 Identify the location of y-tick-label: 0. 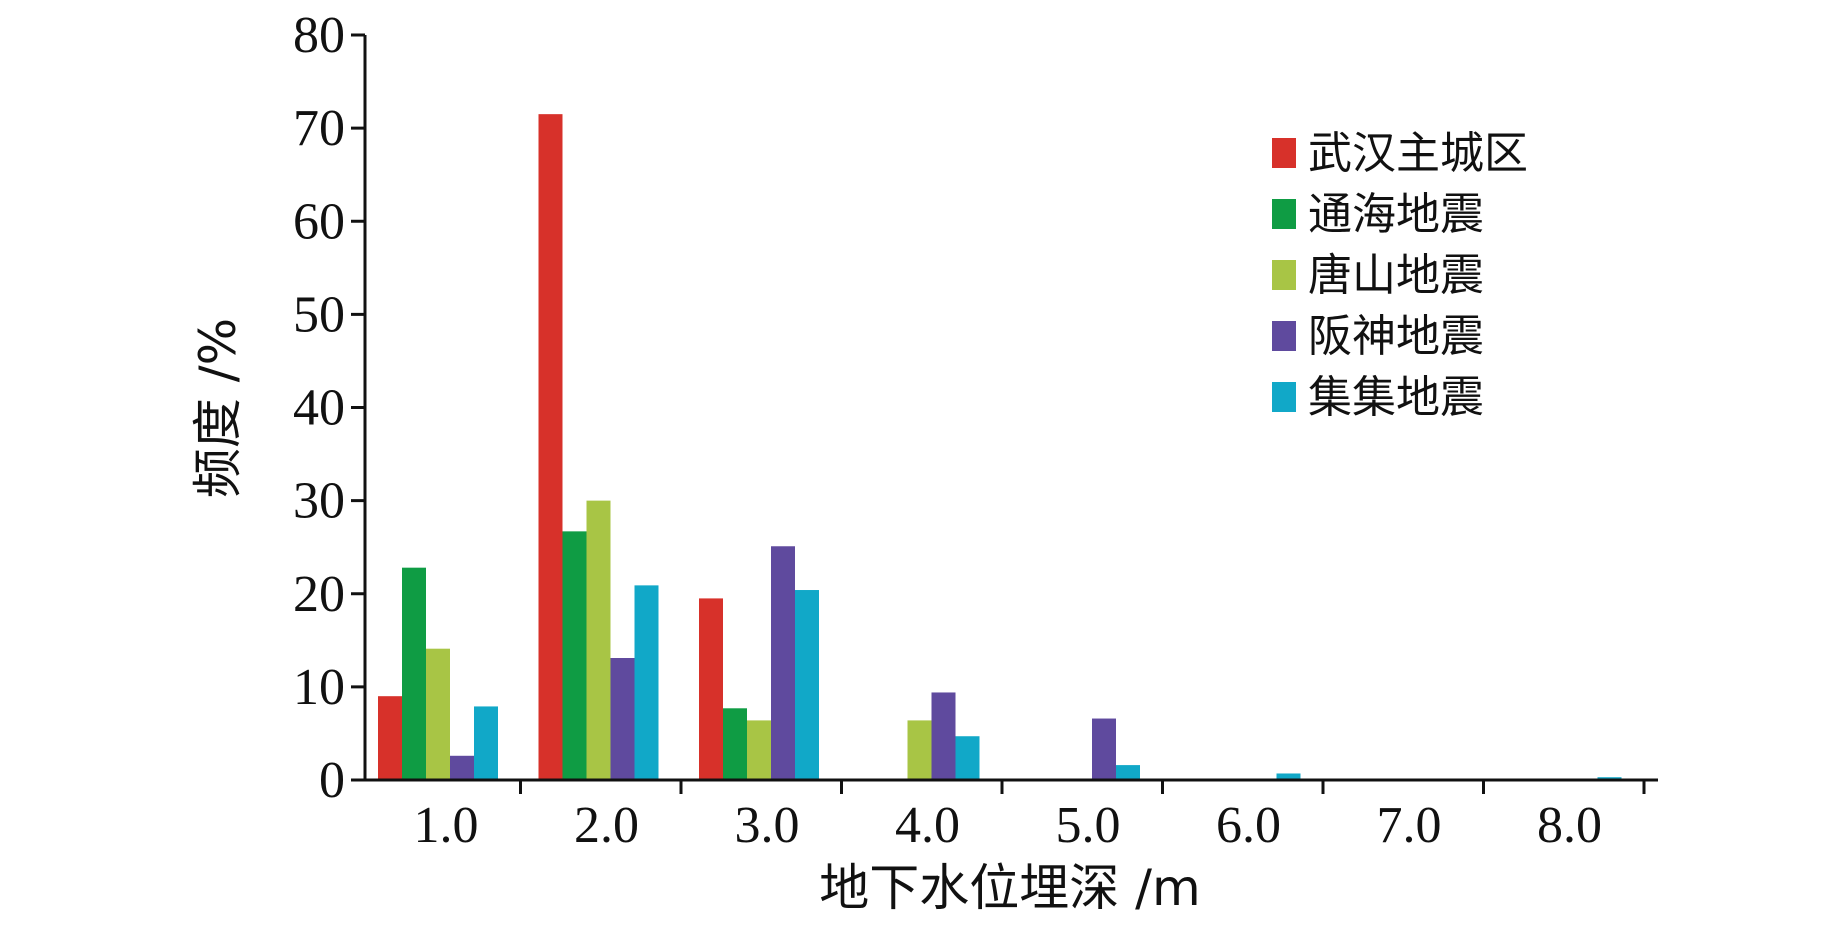
(332, 780).